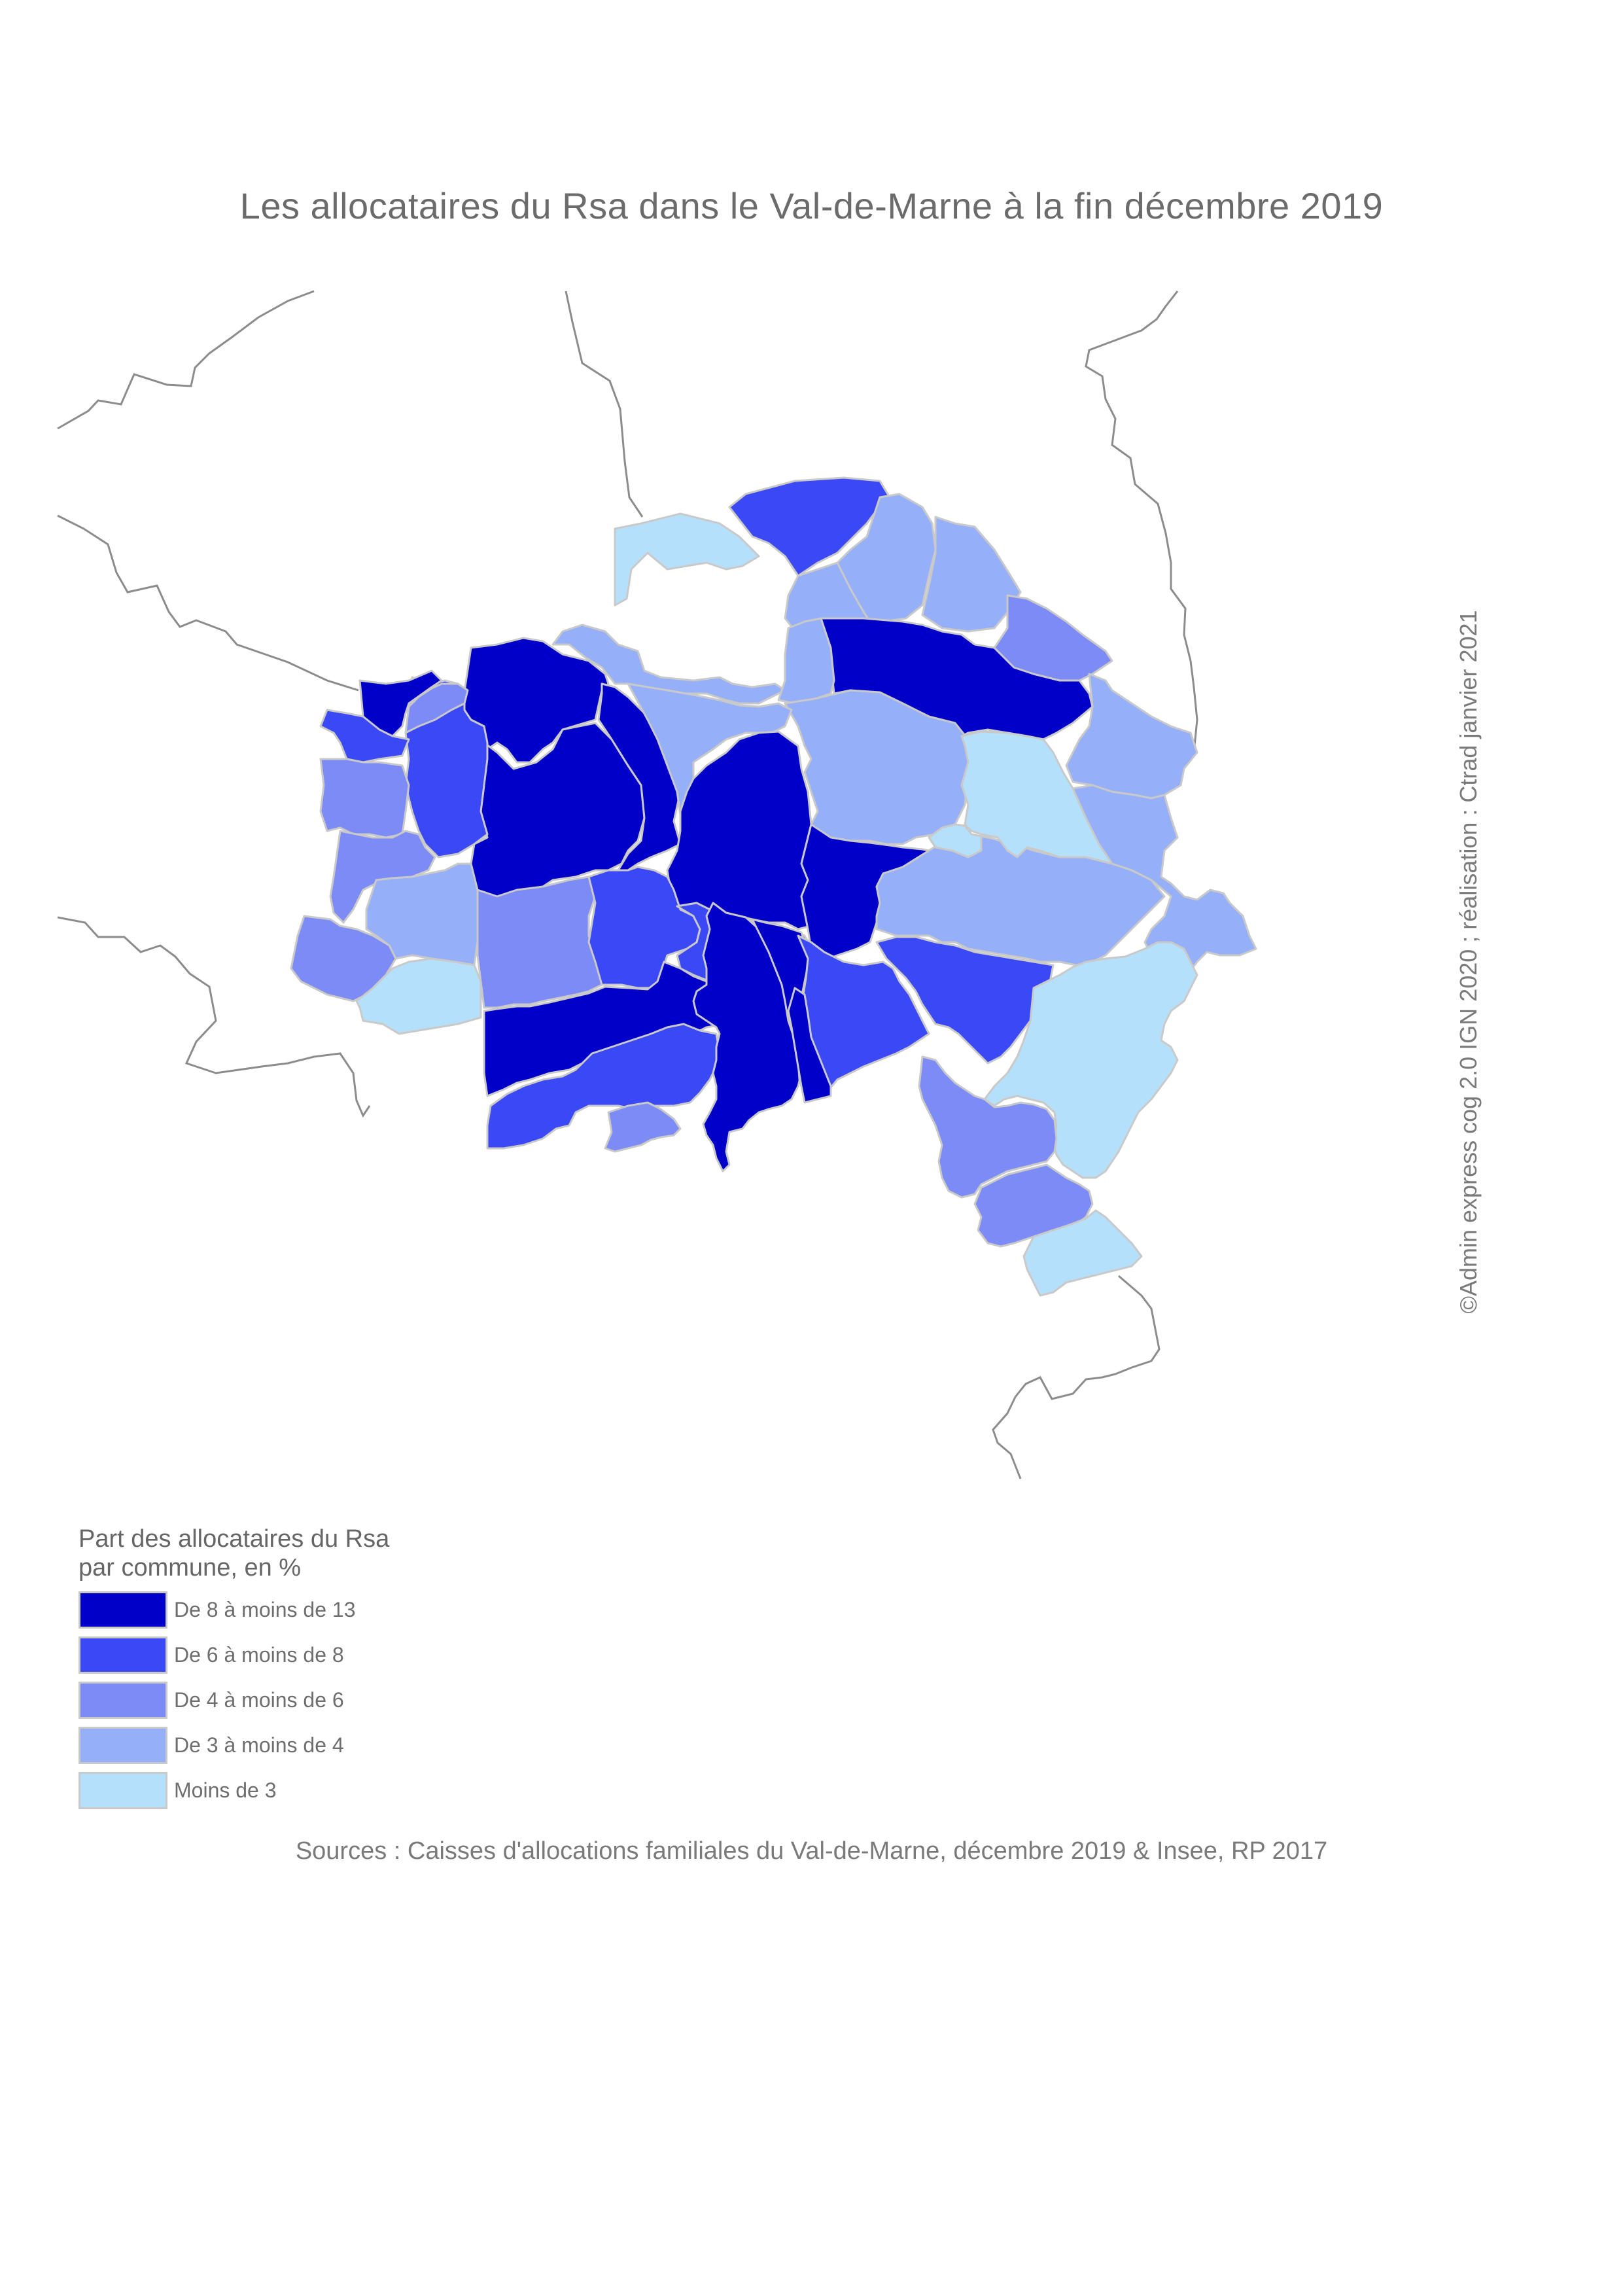 This screenshot has height=2296, width=1623. Describe the element at coordinates (186, 360) in the screenshot. I see `boundary-north-west` at that location.